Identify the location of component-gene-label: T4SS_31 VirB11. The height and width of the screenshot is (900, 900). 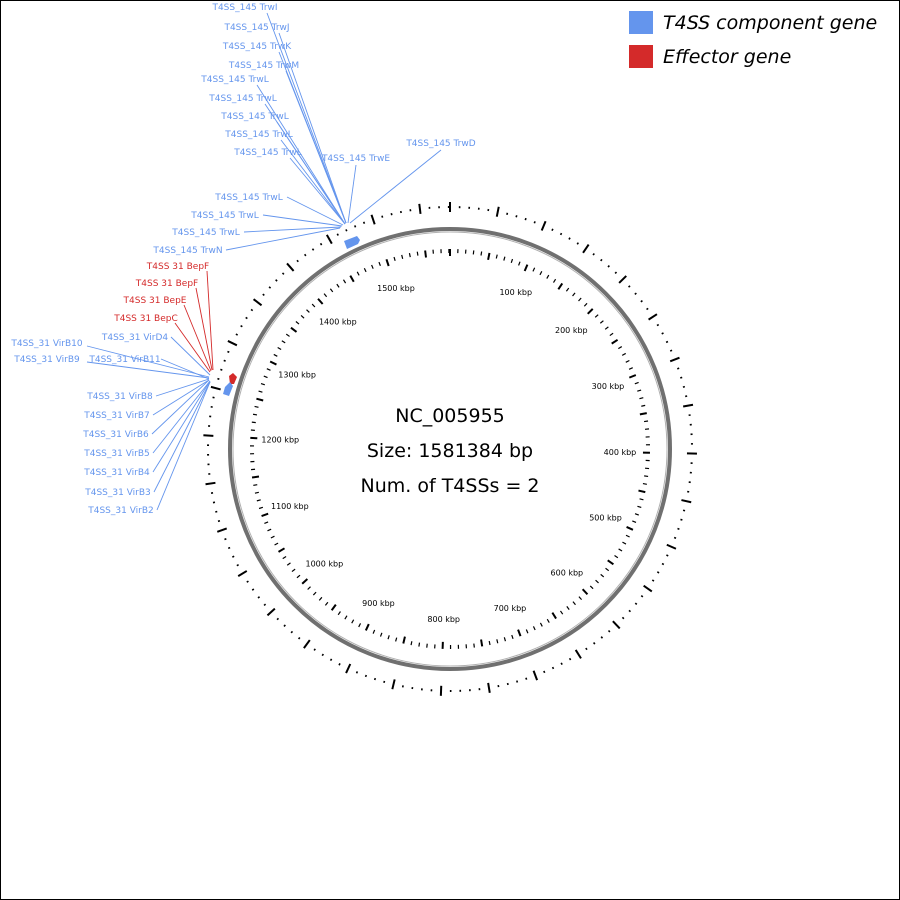
(124, 360).